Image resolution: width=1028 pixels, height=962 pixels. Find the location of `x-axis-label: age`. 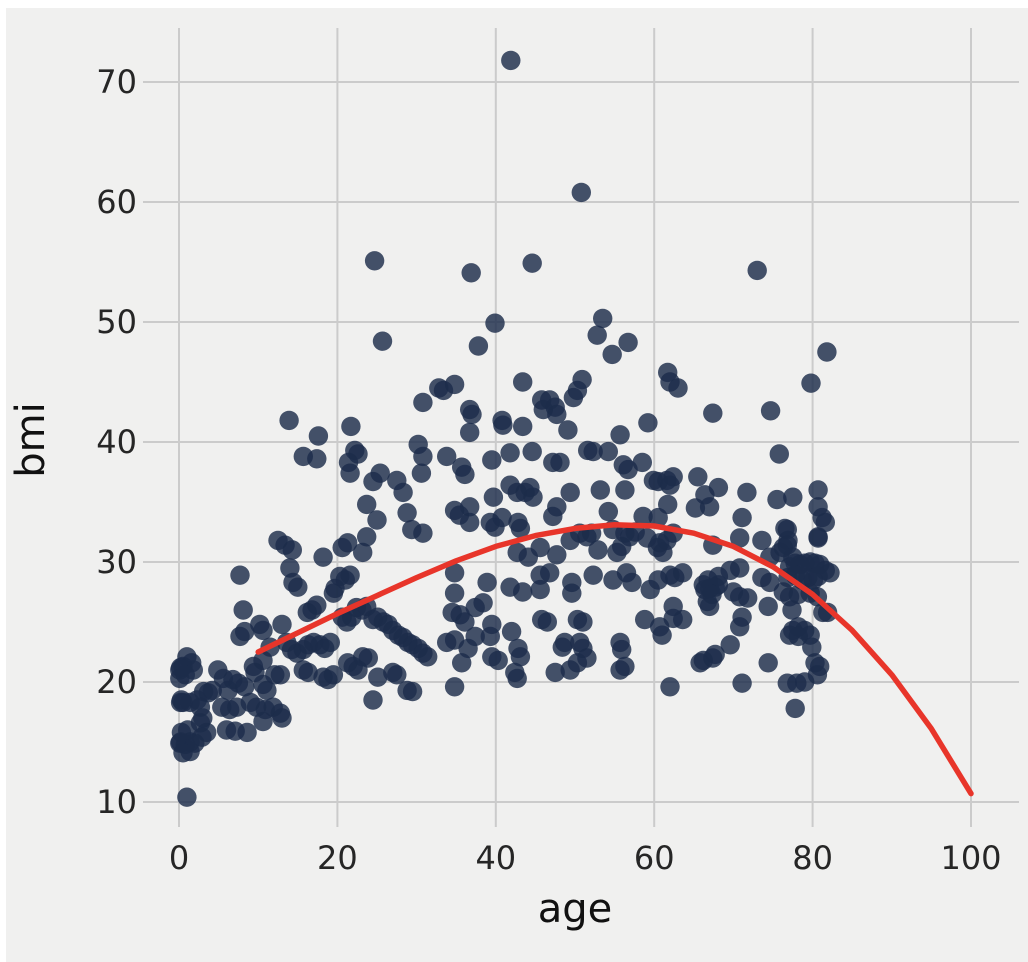

x-axis-label: age is located at coordinates (575, 909).